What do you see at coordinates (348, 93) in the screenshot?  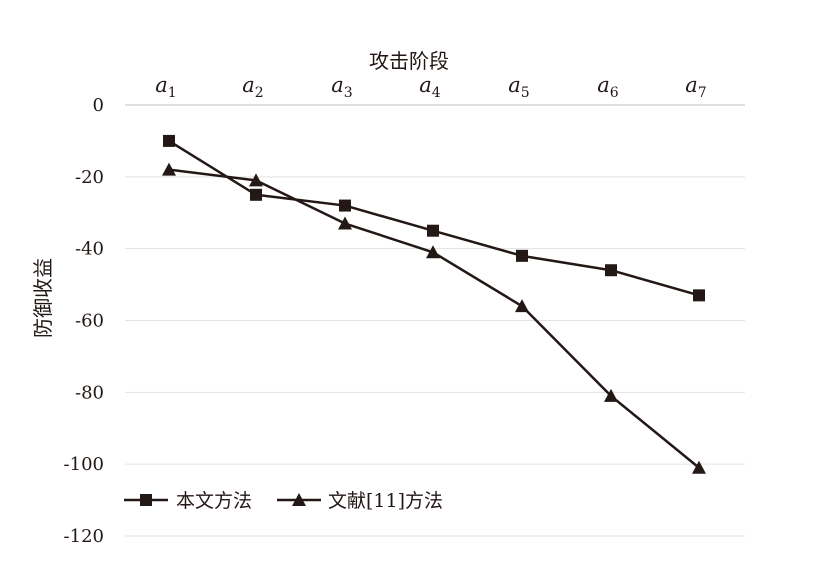 I see `x-tick-label-subscript: 3` at bounding box center [348, 93].